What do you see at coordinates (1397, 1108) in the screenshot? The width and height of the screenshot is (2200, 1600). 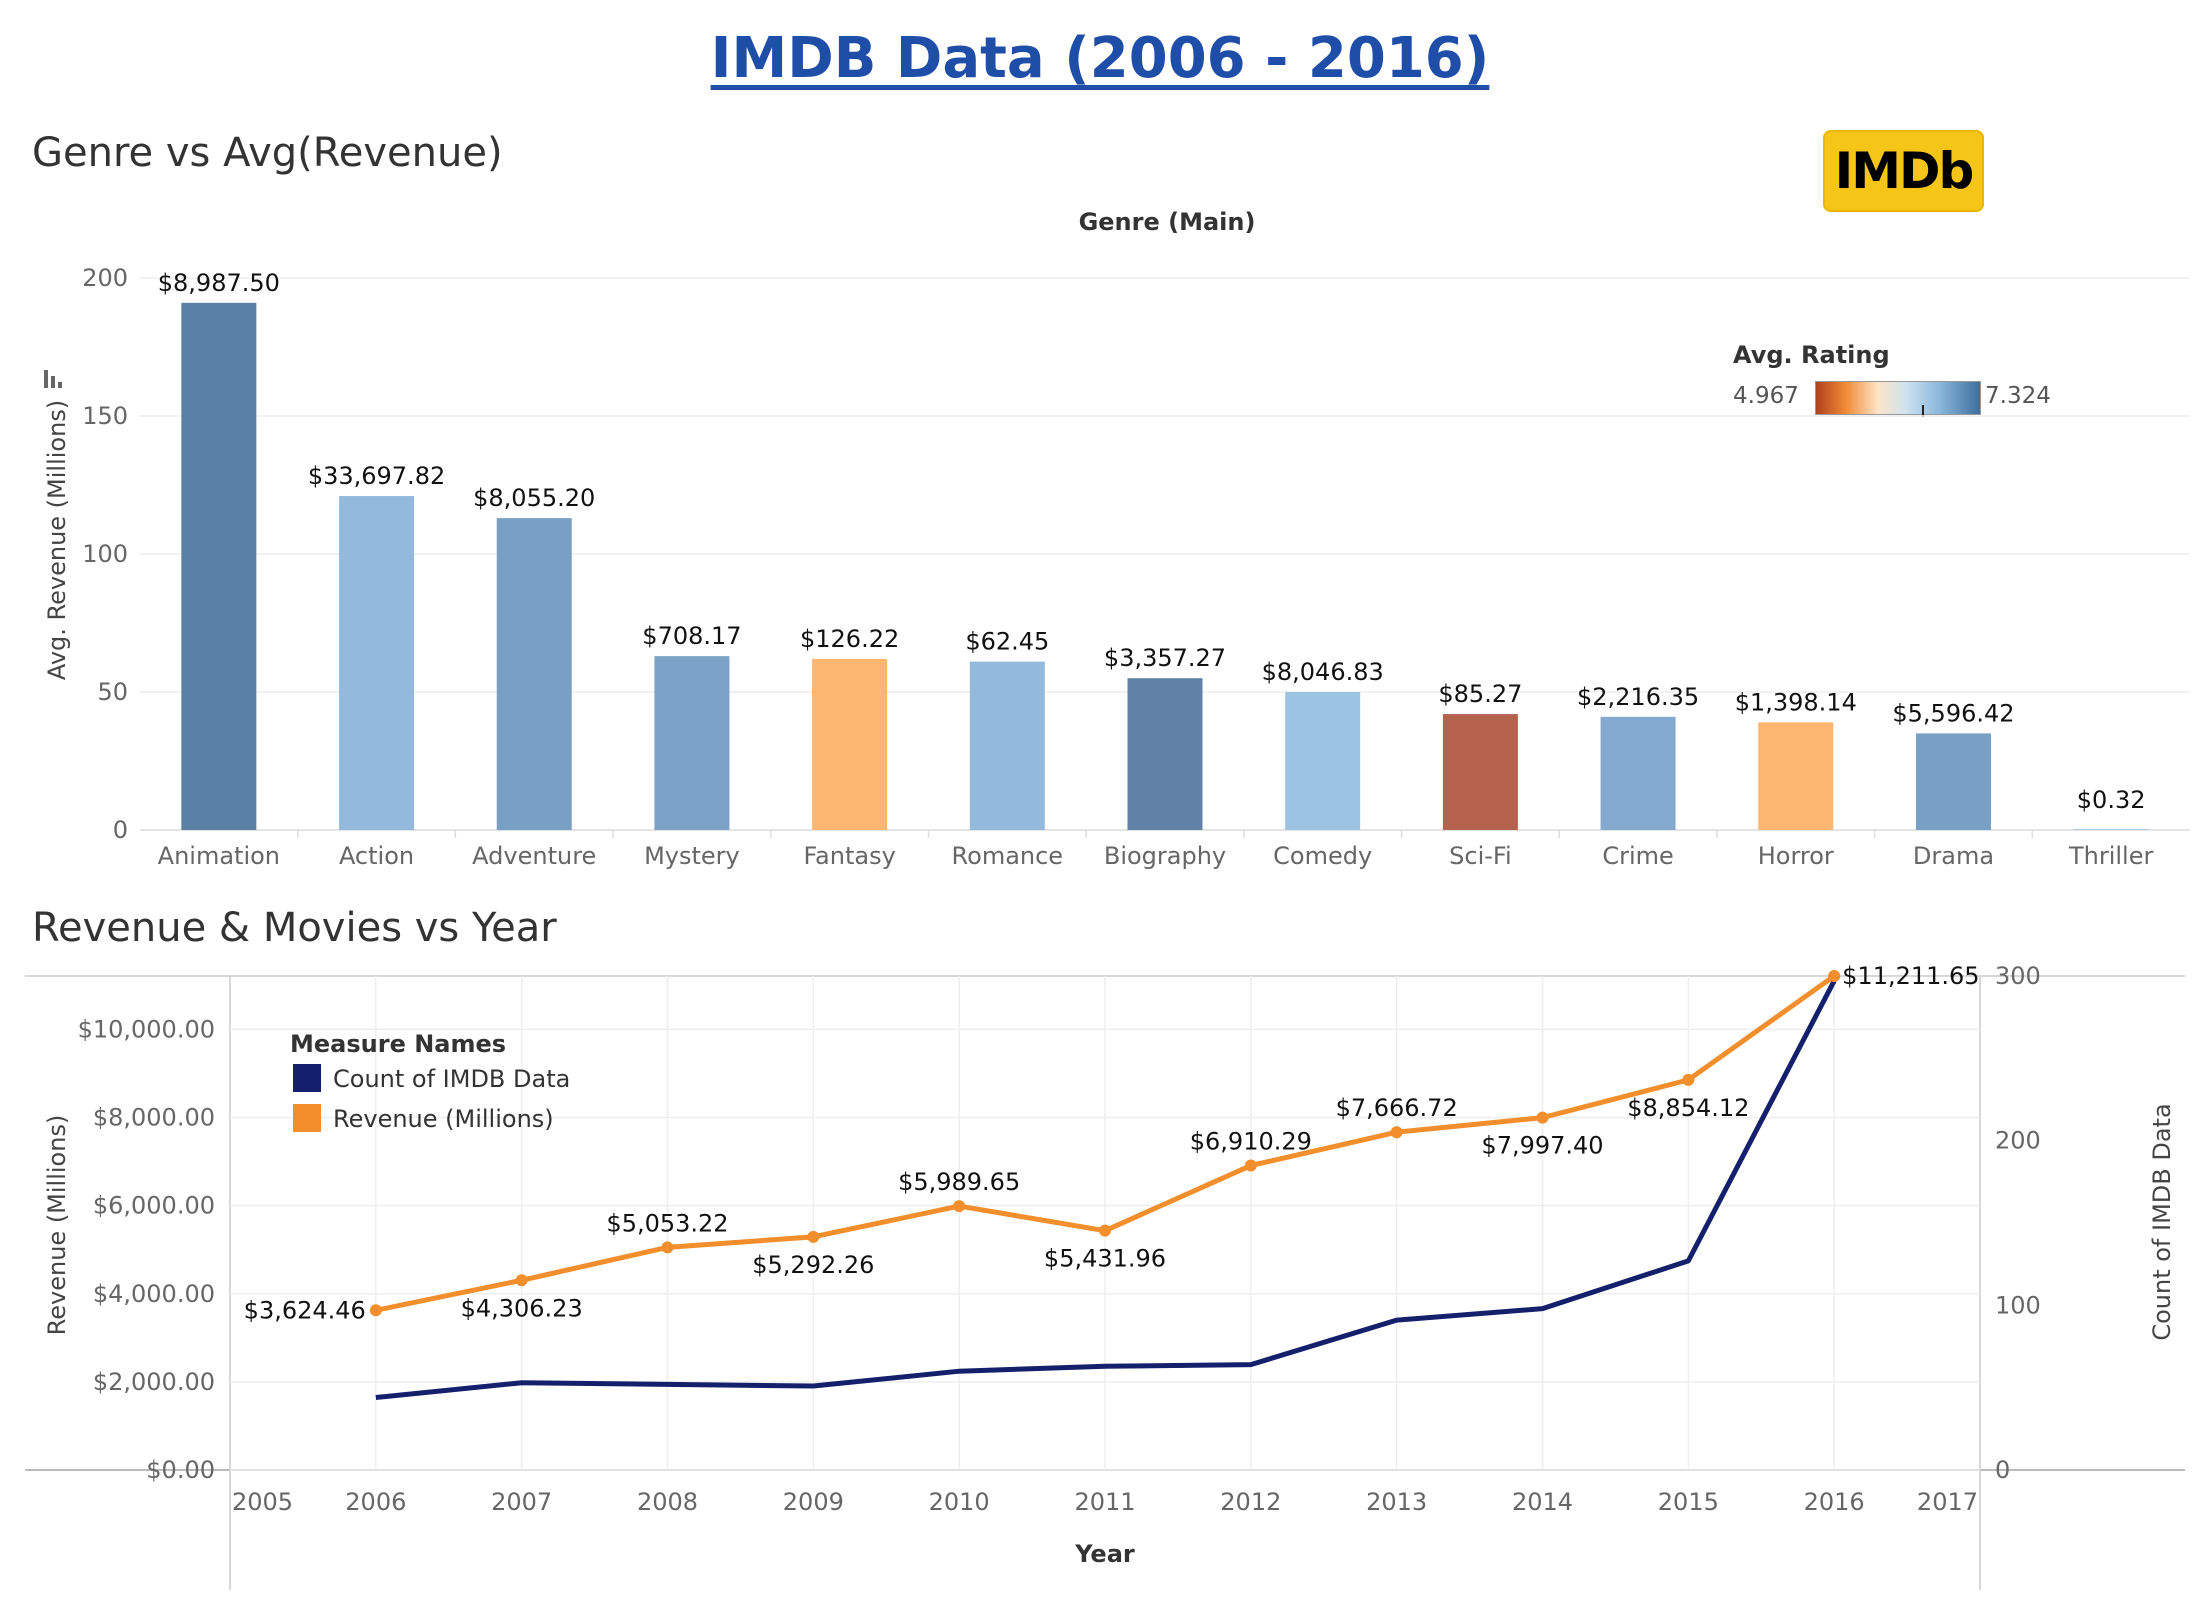 I see `revenue-data-label: $7,666.72` at bounding box center [1397, 1108].